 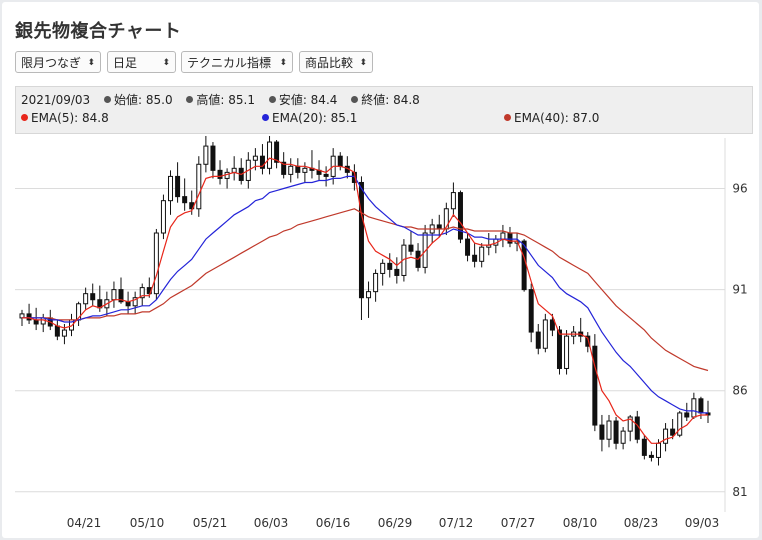 I want to click on ema5-legend: EMA(5): 84.8, so click(x=65, y=118).